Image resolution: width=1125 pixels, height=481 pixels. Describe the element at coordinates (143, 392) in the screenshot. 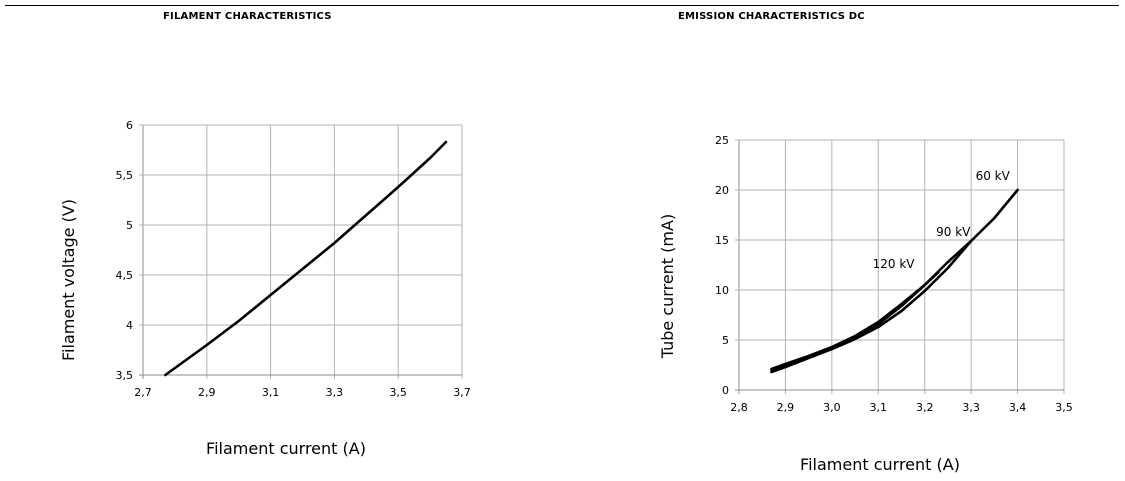

I see `filament-x-tick-label: 2,7` at that location.